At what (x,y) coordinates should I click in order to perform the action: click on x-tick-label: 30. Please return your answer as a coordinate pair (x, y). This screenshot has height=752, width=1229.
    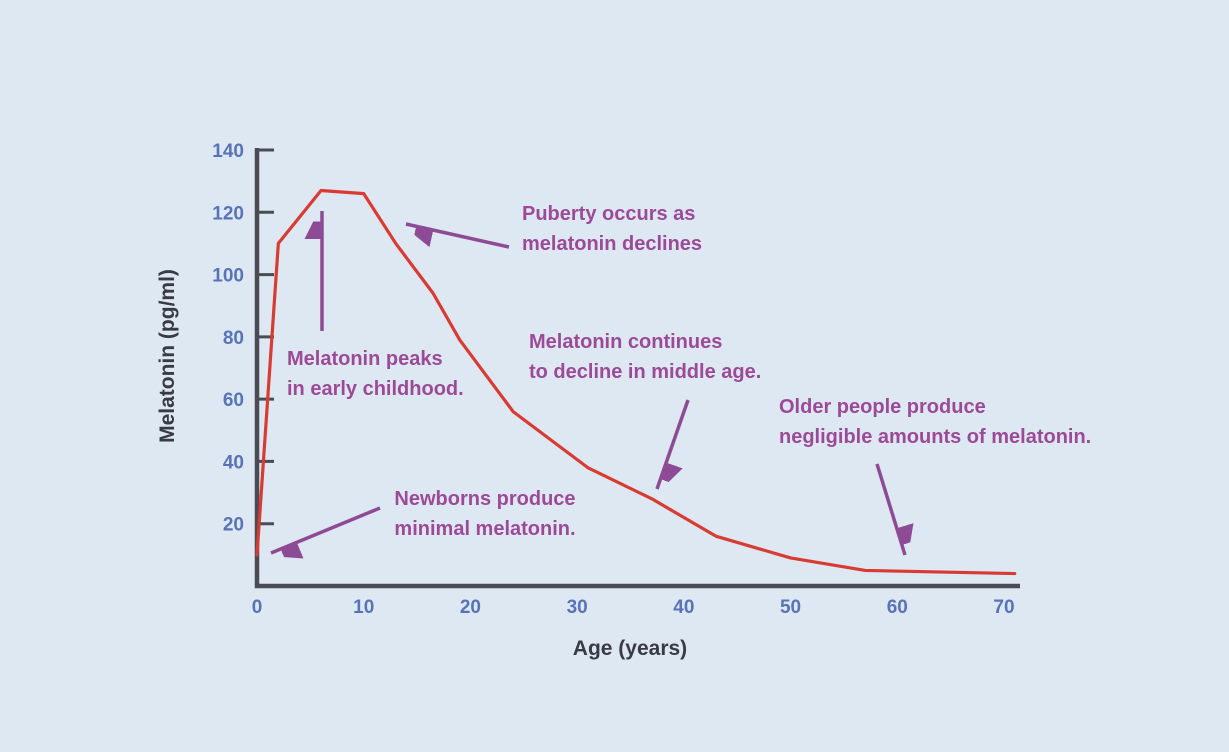
    Looking at the image, I should click on (577, 607).